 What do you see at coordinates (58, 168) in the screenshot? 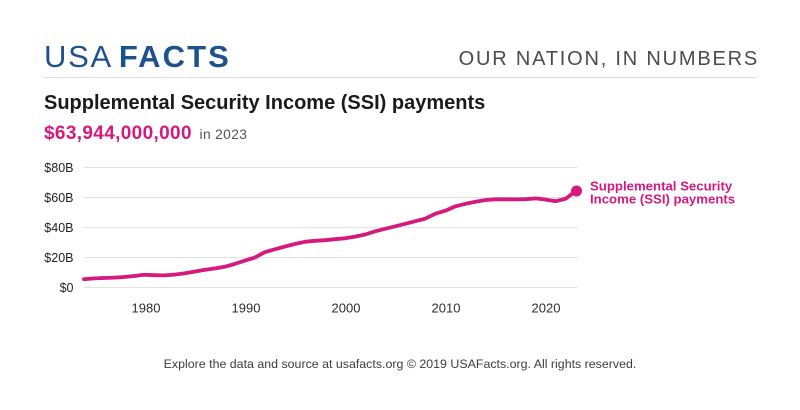
I see `svg-text: $80B` at bounding box center [58, 168].